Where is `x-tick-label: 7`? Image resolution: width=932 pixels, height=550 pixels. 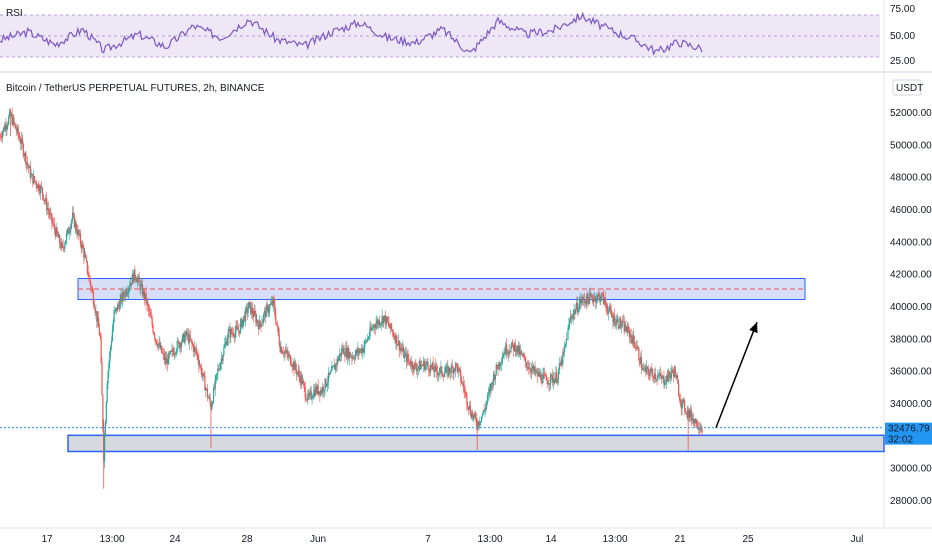
x-tick-label: 7 is located at coordinates (428, 539).